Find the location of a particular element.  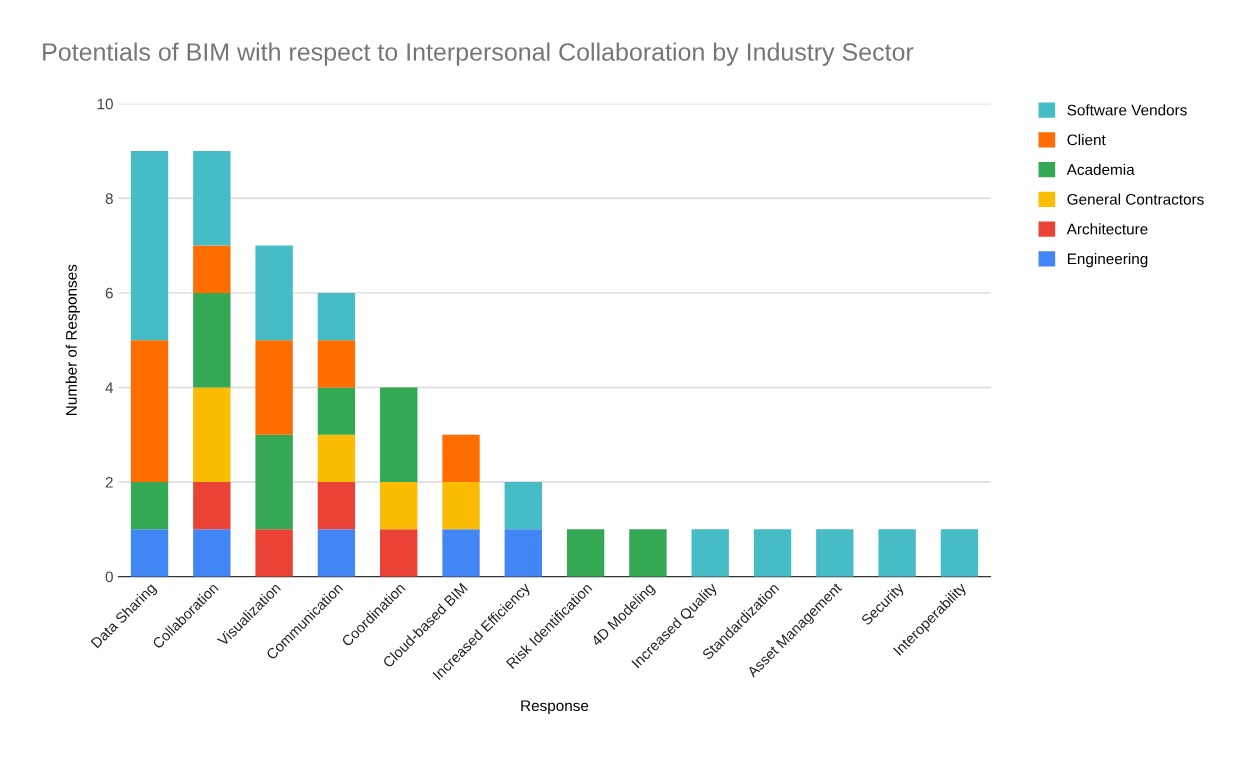

y-tick-label: 6 is located at coordinates (109, 293).